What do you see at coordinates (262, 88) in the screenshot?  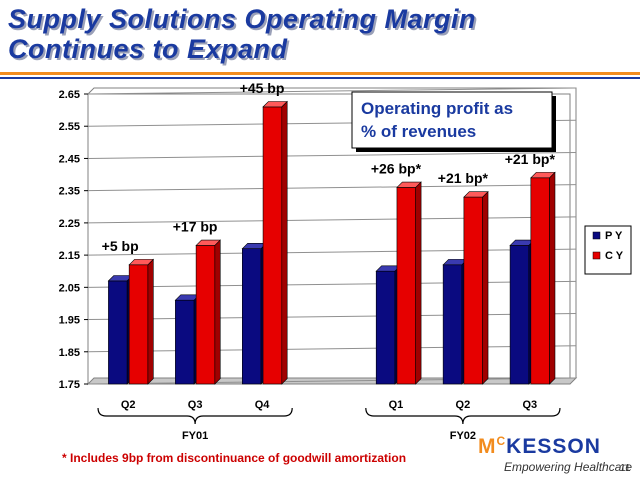 I see `data-label: +45 bp` at bounding box center [262, 88].